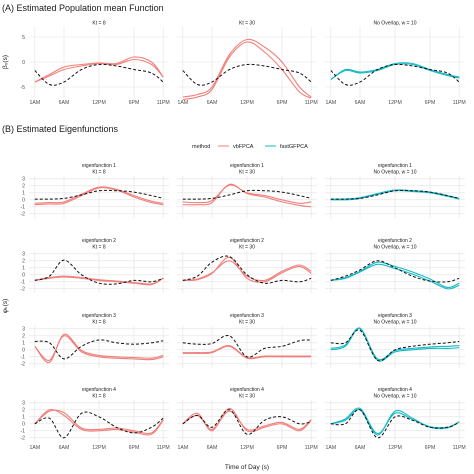 This screenshot has height=474, width=474. Describe the element at coordinates (247, 390) in the screenshot. I see `row-strip-label: eigenfunction 4` at that location.